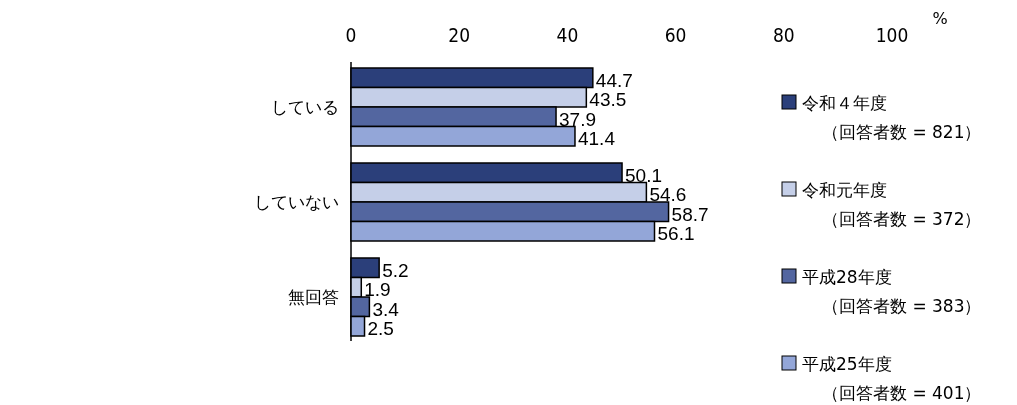  I want to click on x-tick-label: 60, so click(675, 35).